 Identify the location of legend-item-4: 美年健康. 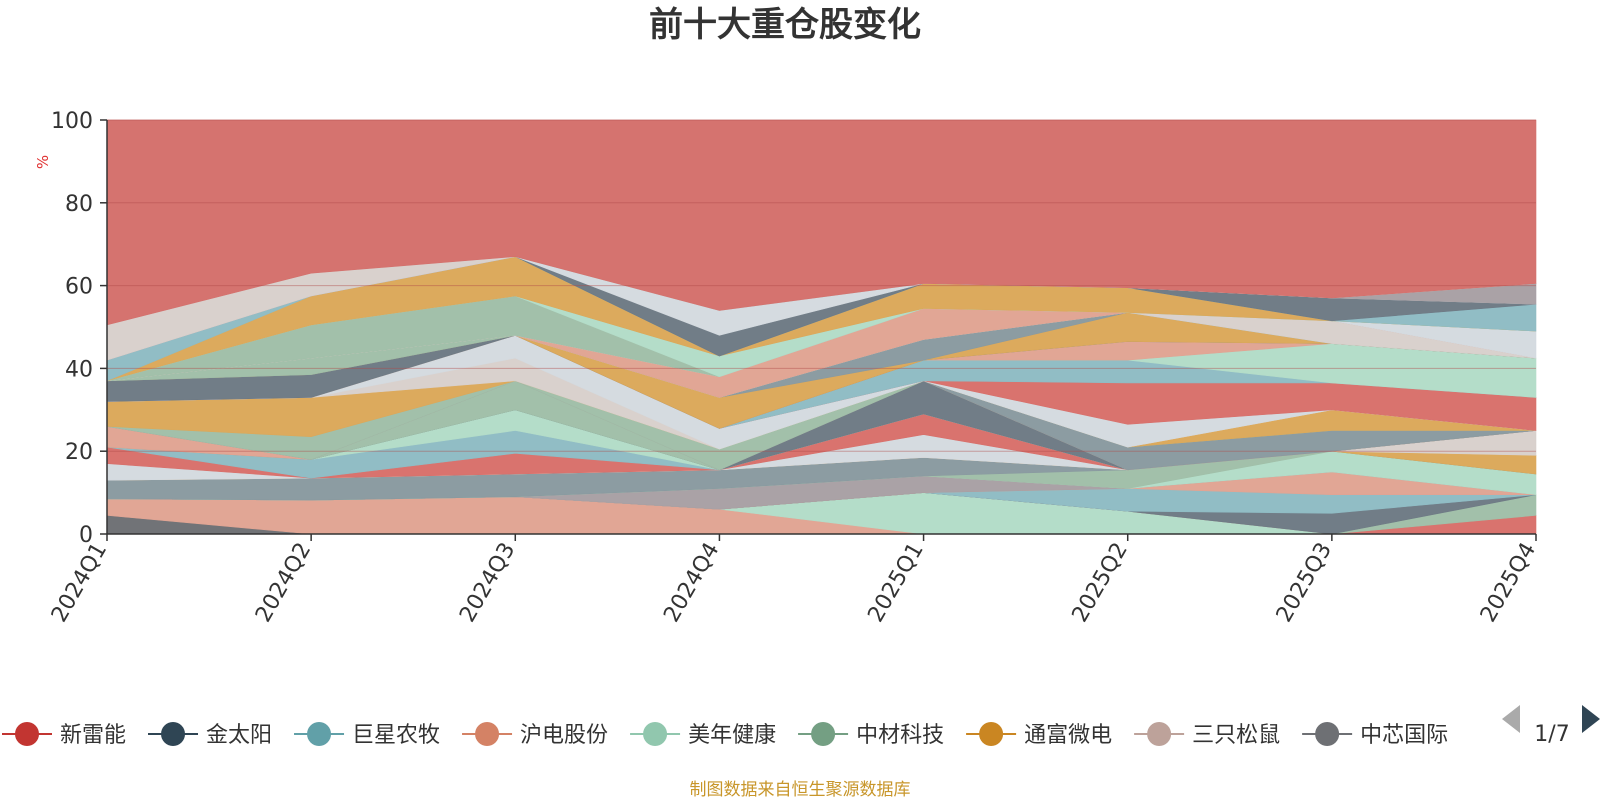
(703, 735).